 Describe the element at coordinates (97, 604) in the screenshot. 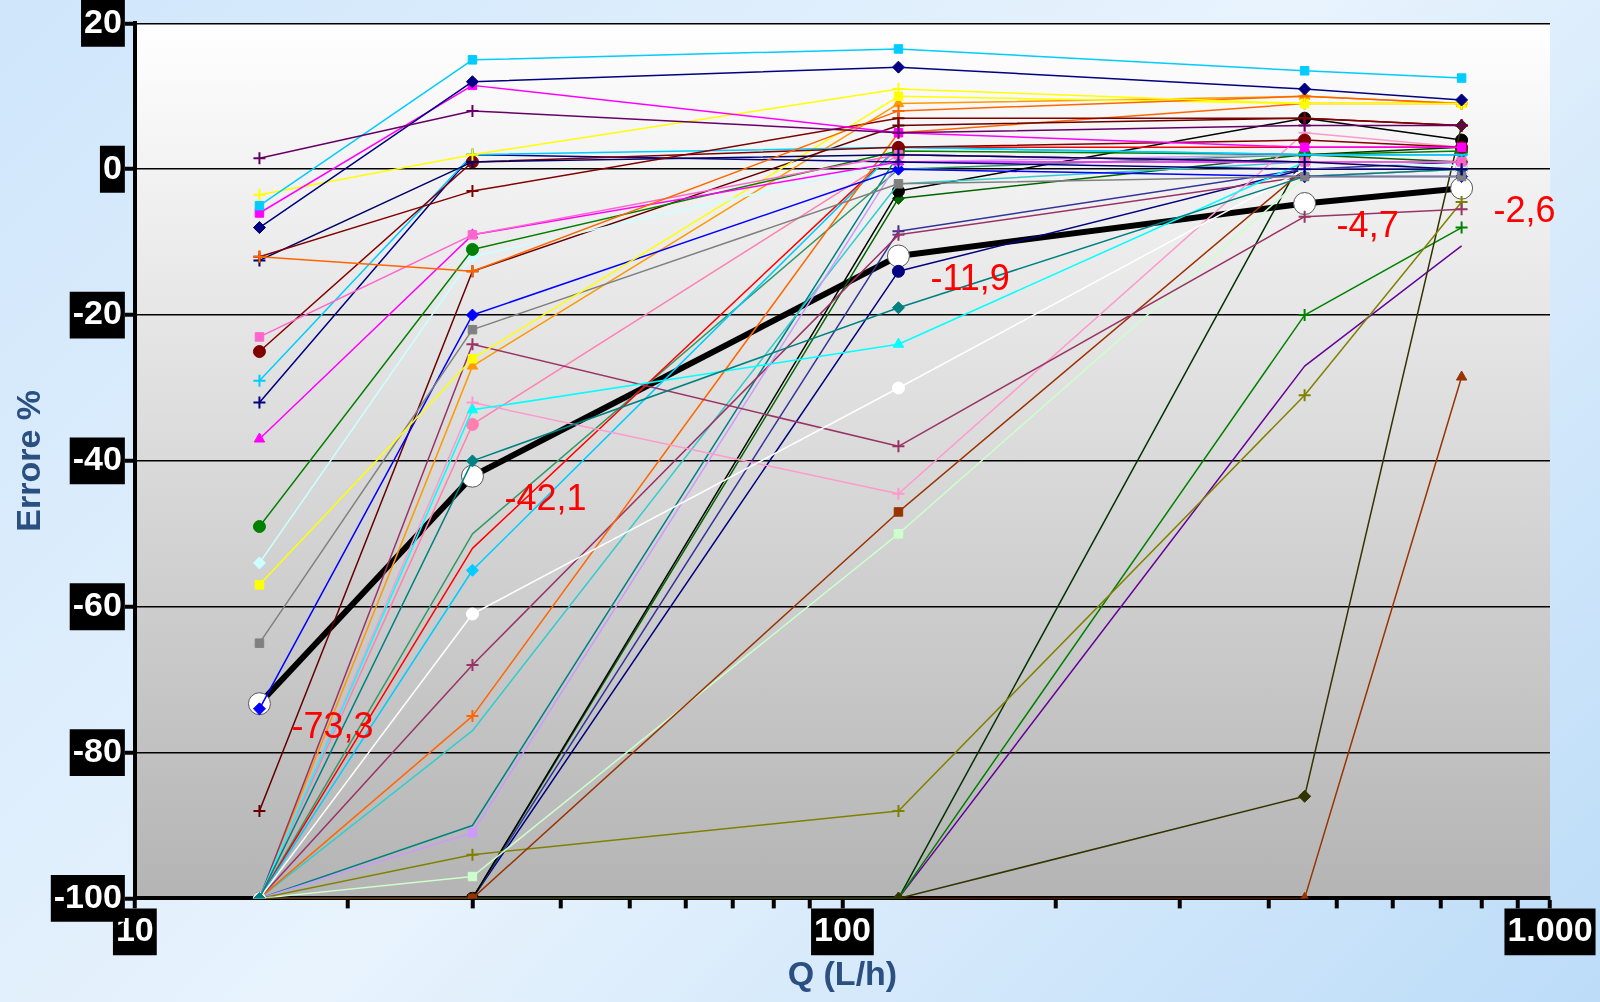

I see `y-tick-label: -60` at that location.